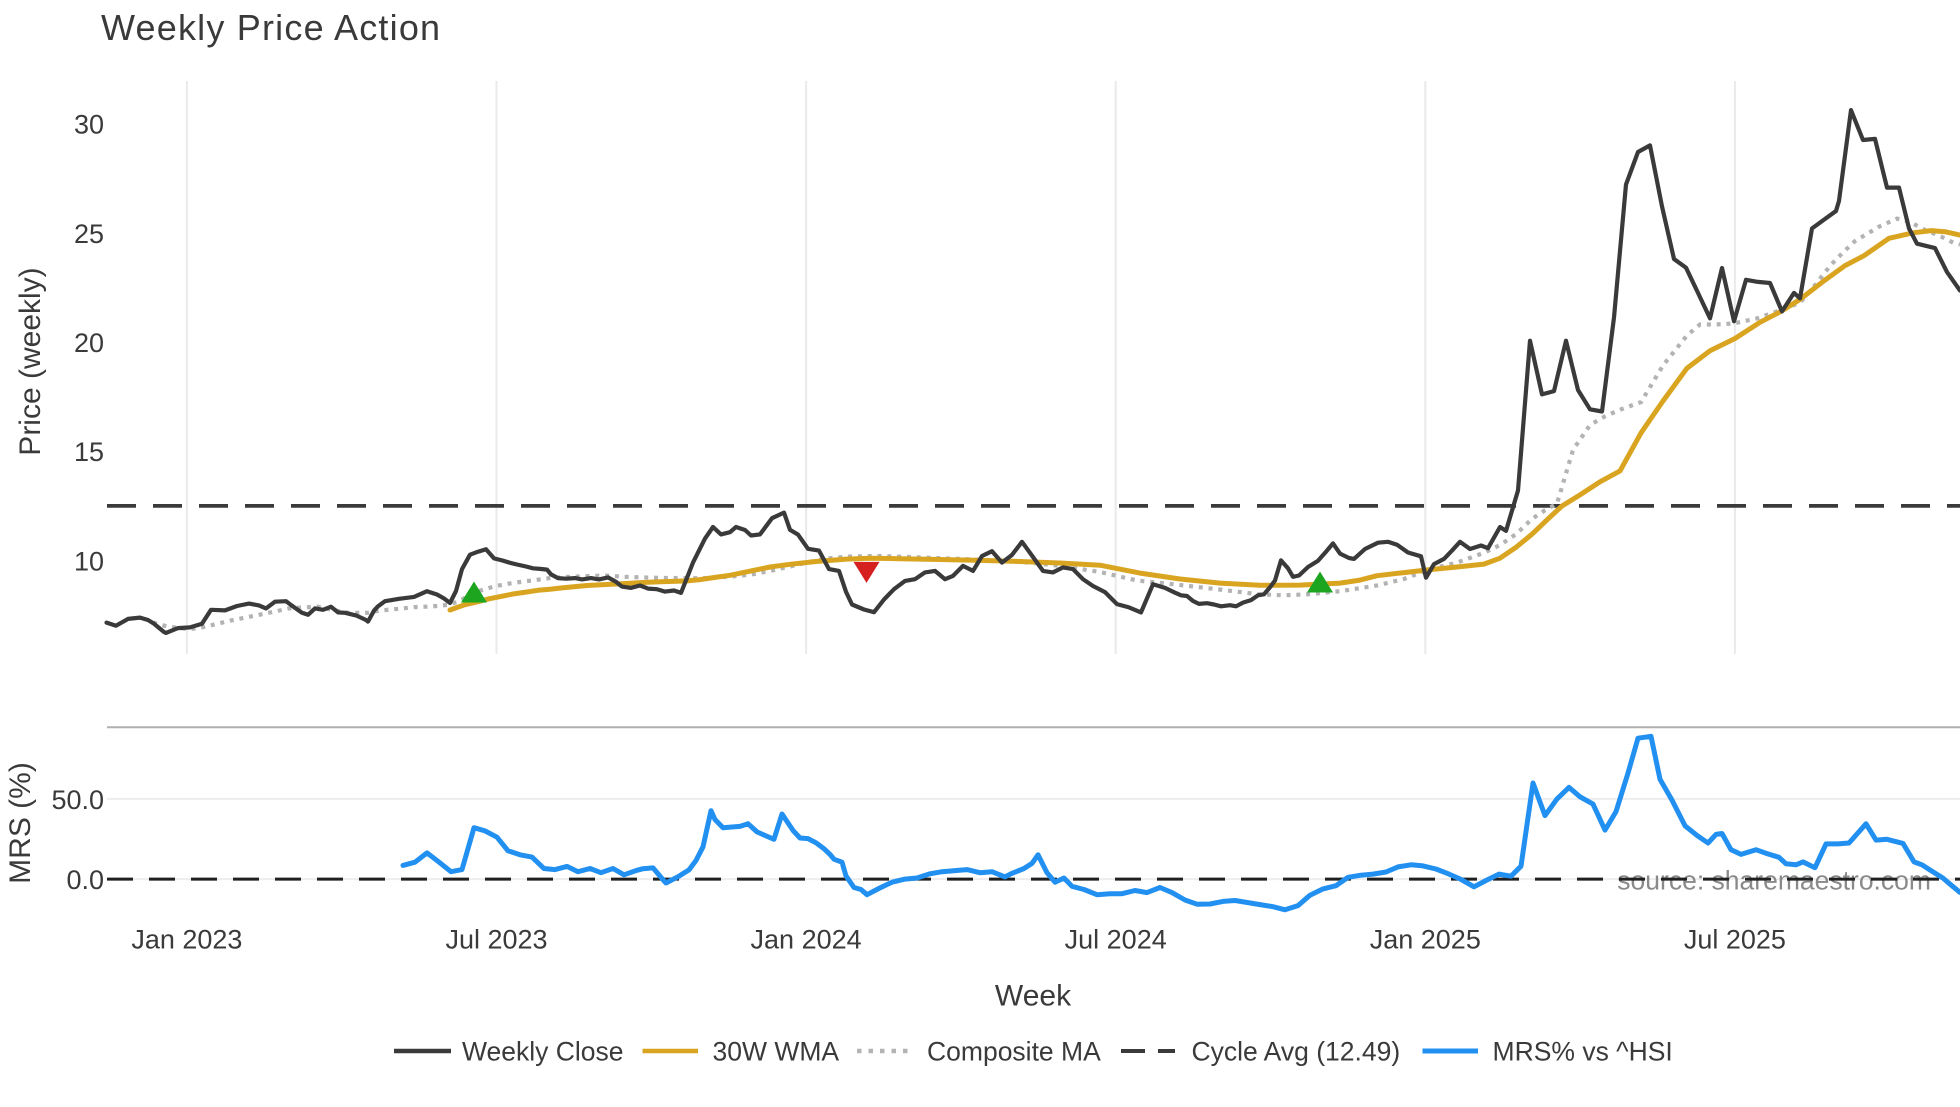 This screenshot has width=1960, height=1107. Describe the element at coordinates (89, 125) in the screenshot. I see `svg-text: 30` at that location.